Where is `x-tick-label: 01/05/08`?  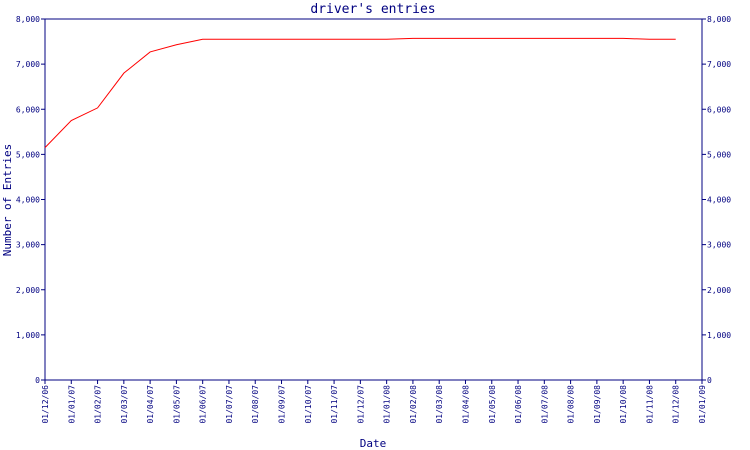
x-tick-label: 01/05/08 is located at coordinates (492, 404).